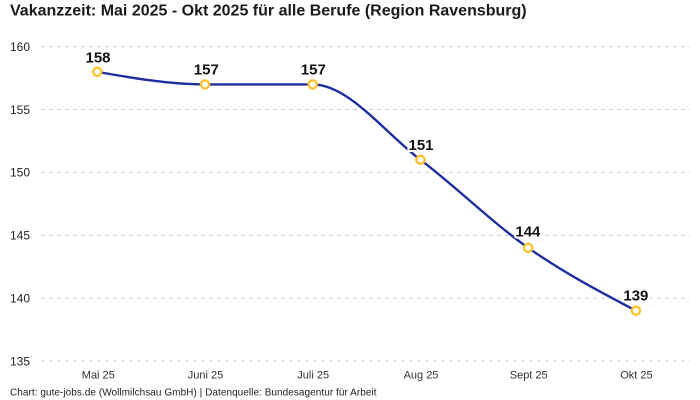 Image resolution: width=700 pixels, height=400 pixels. What do you see at coordinates (98, 375) in the screenshot?
I see `svg-text: Mai 25` at bounding box center [98, 375].